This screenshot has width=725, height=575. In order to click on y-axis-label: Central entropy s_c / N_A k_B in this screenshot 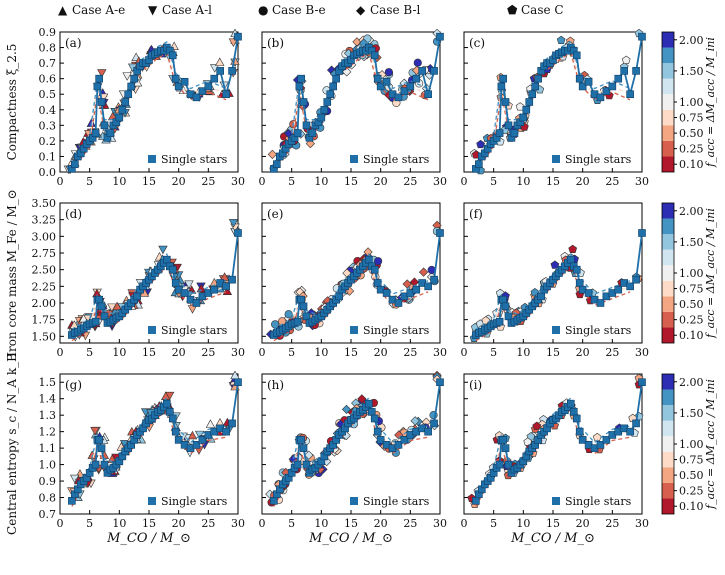, I will do `click(12, 444)`.